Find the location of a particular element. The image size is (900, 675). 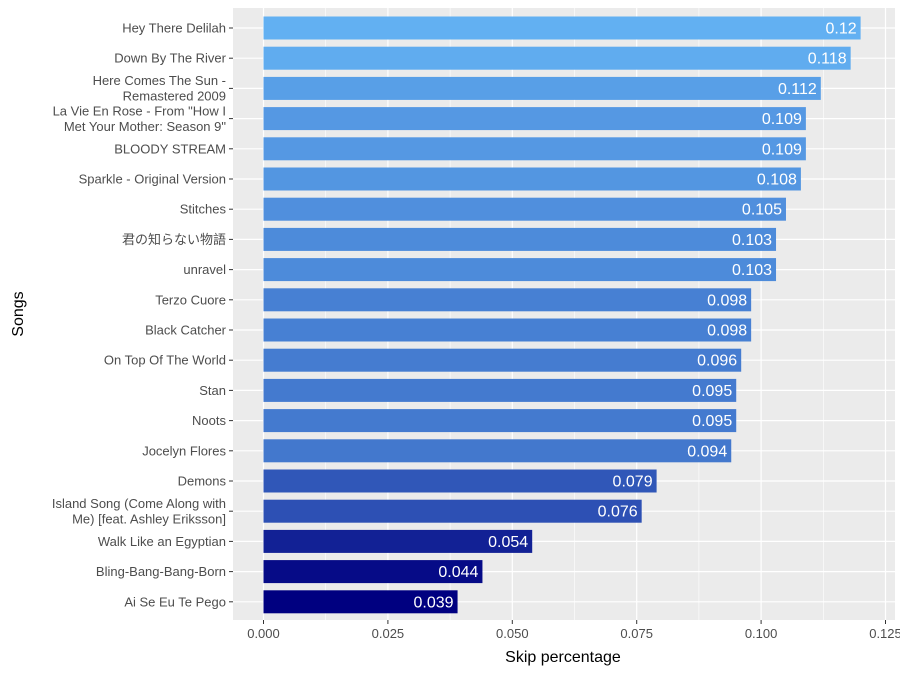

y-tick-label: Sparkle - Original Version is located at coordinates (152, 179).